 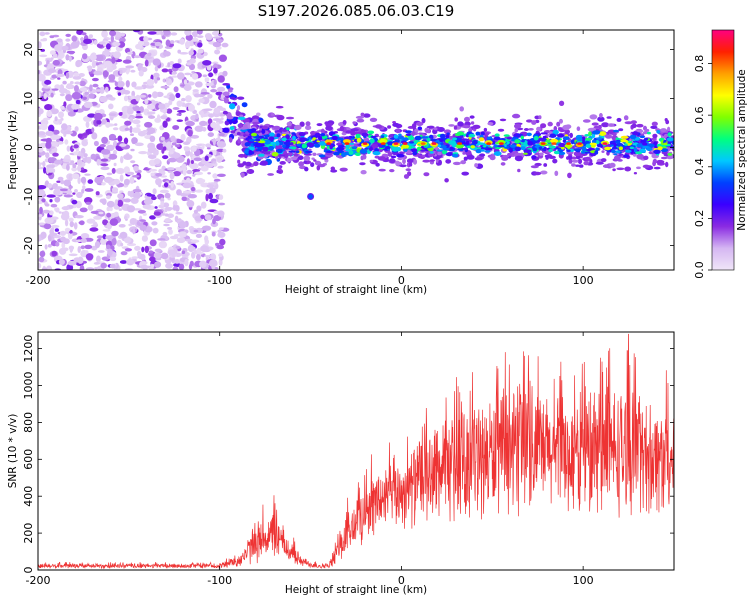 I want to click on carrier-hot, so click(x=405, y=146).